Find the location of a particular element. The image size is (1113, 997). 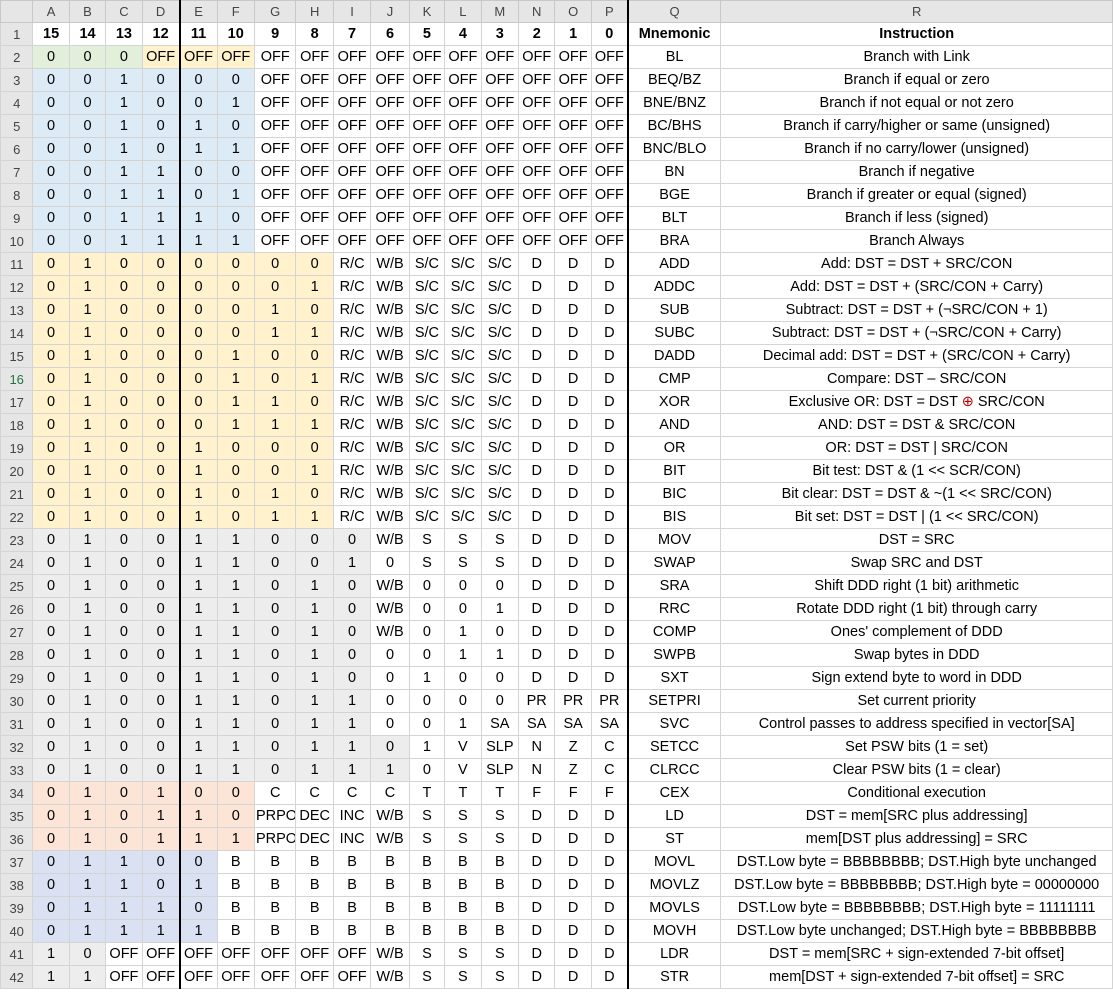

row-header: 30 is located at coordinates (17, 701).